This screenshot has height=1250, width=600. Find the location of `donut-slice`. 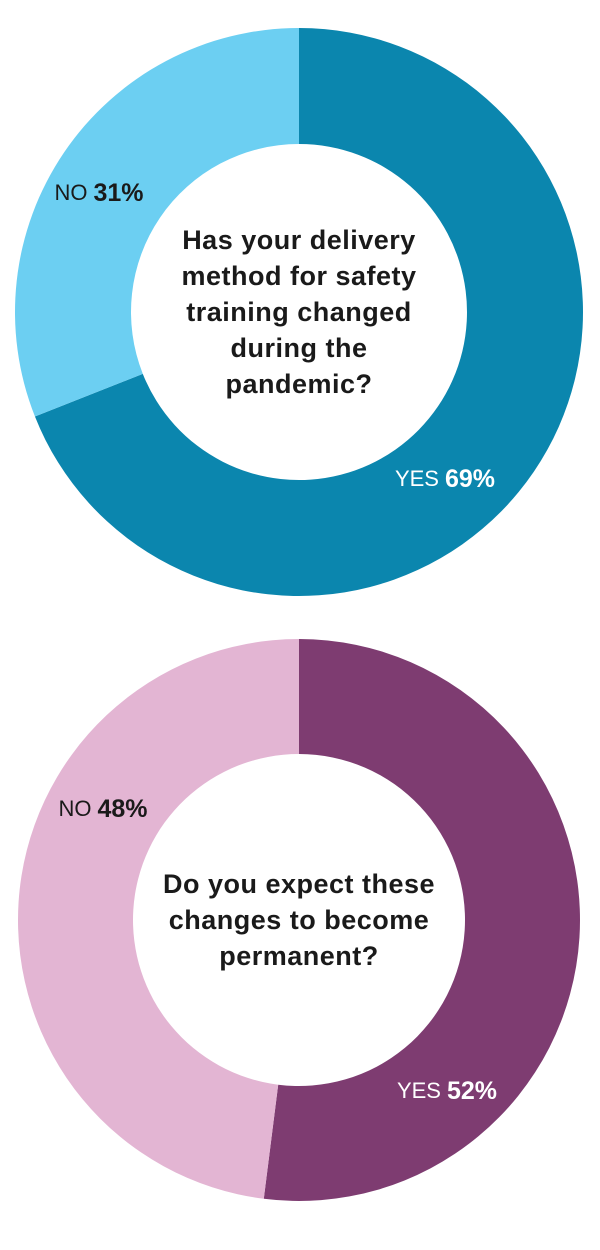

donut-slice is located at coordinates (157, 222).